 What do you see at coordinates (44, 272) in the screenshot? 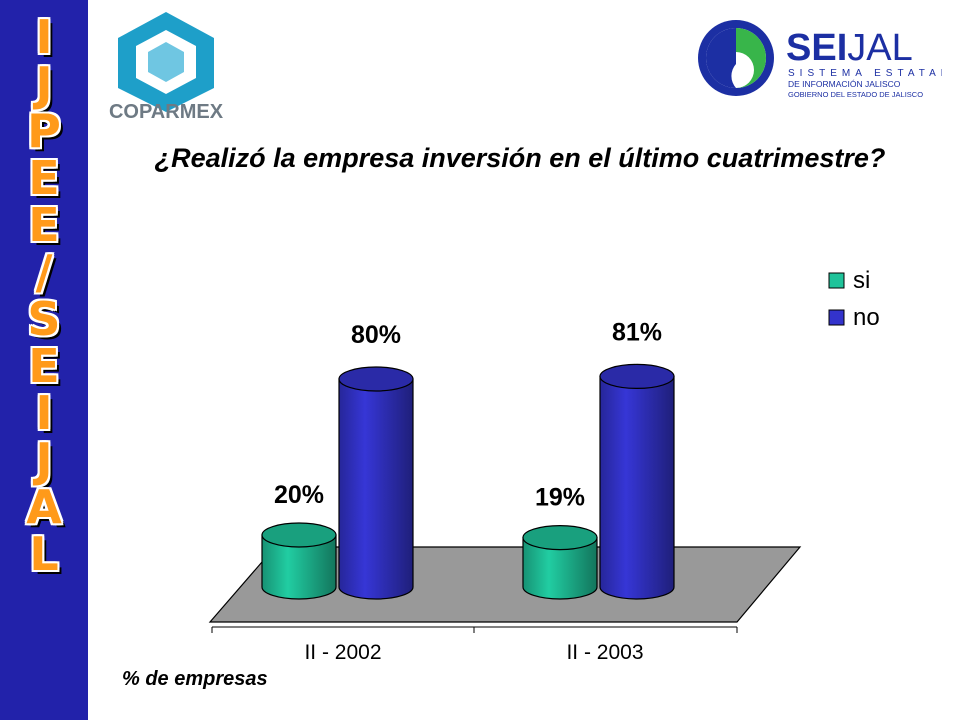
I see `sidebar-letter: /` at bounding box center [44, 272].